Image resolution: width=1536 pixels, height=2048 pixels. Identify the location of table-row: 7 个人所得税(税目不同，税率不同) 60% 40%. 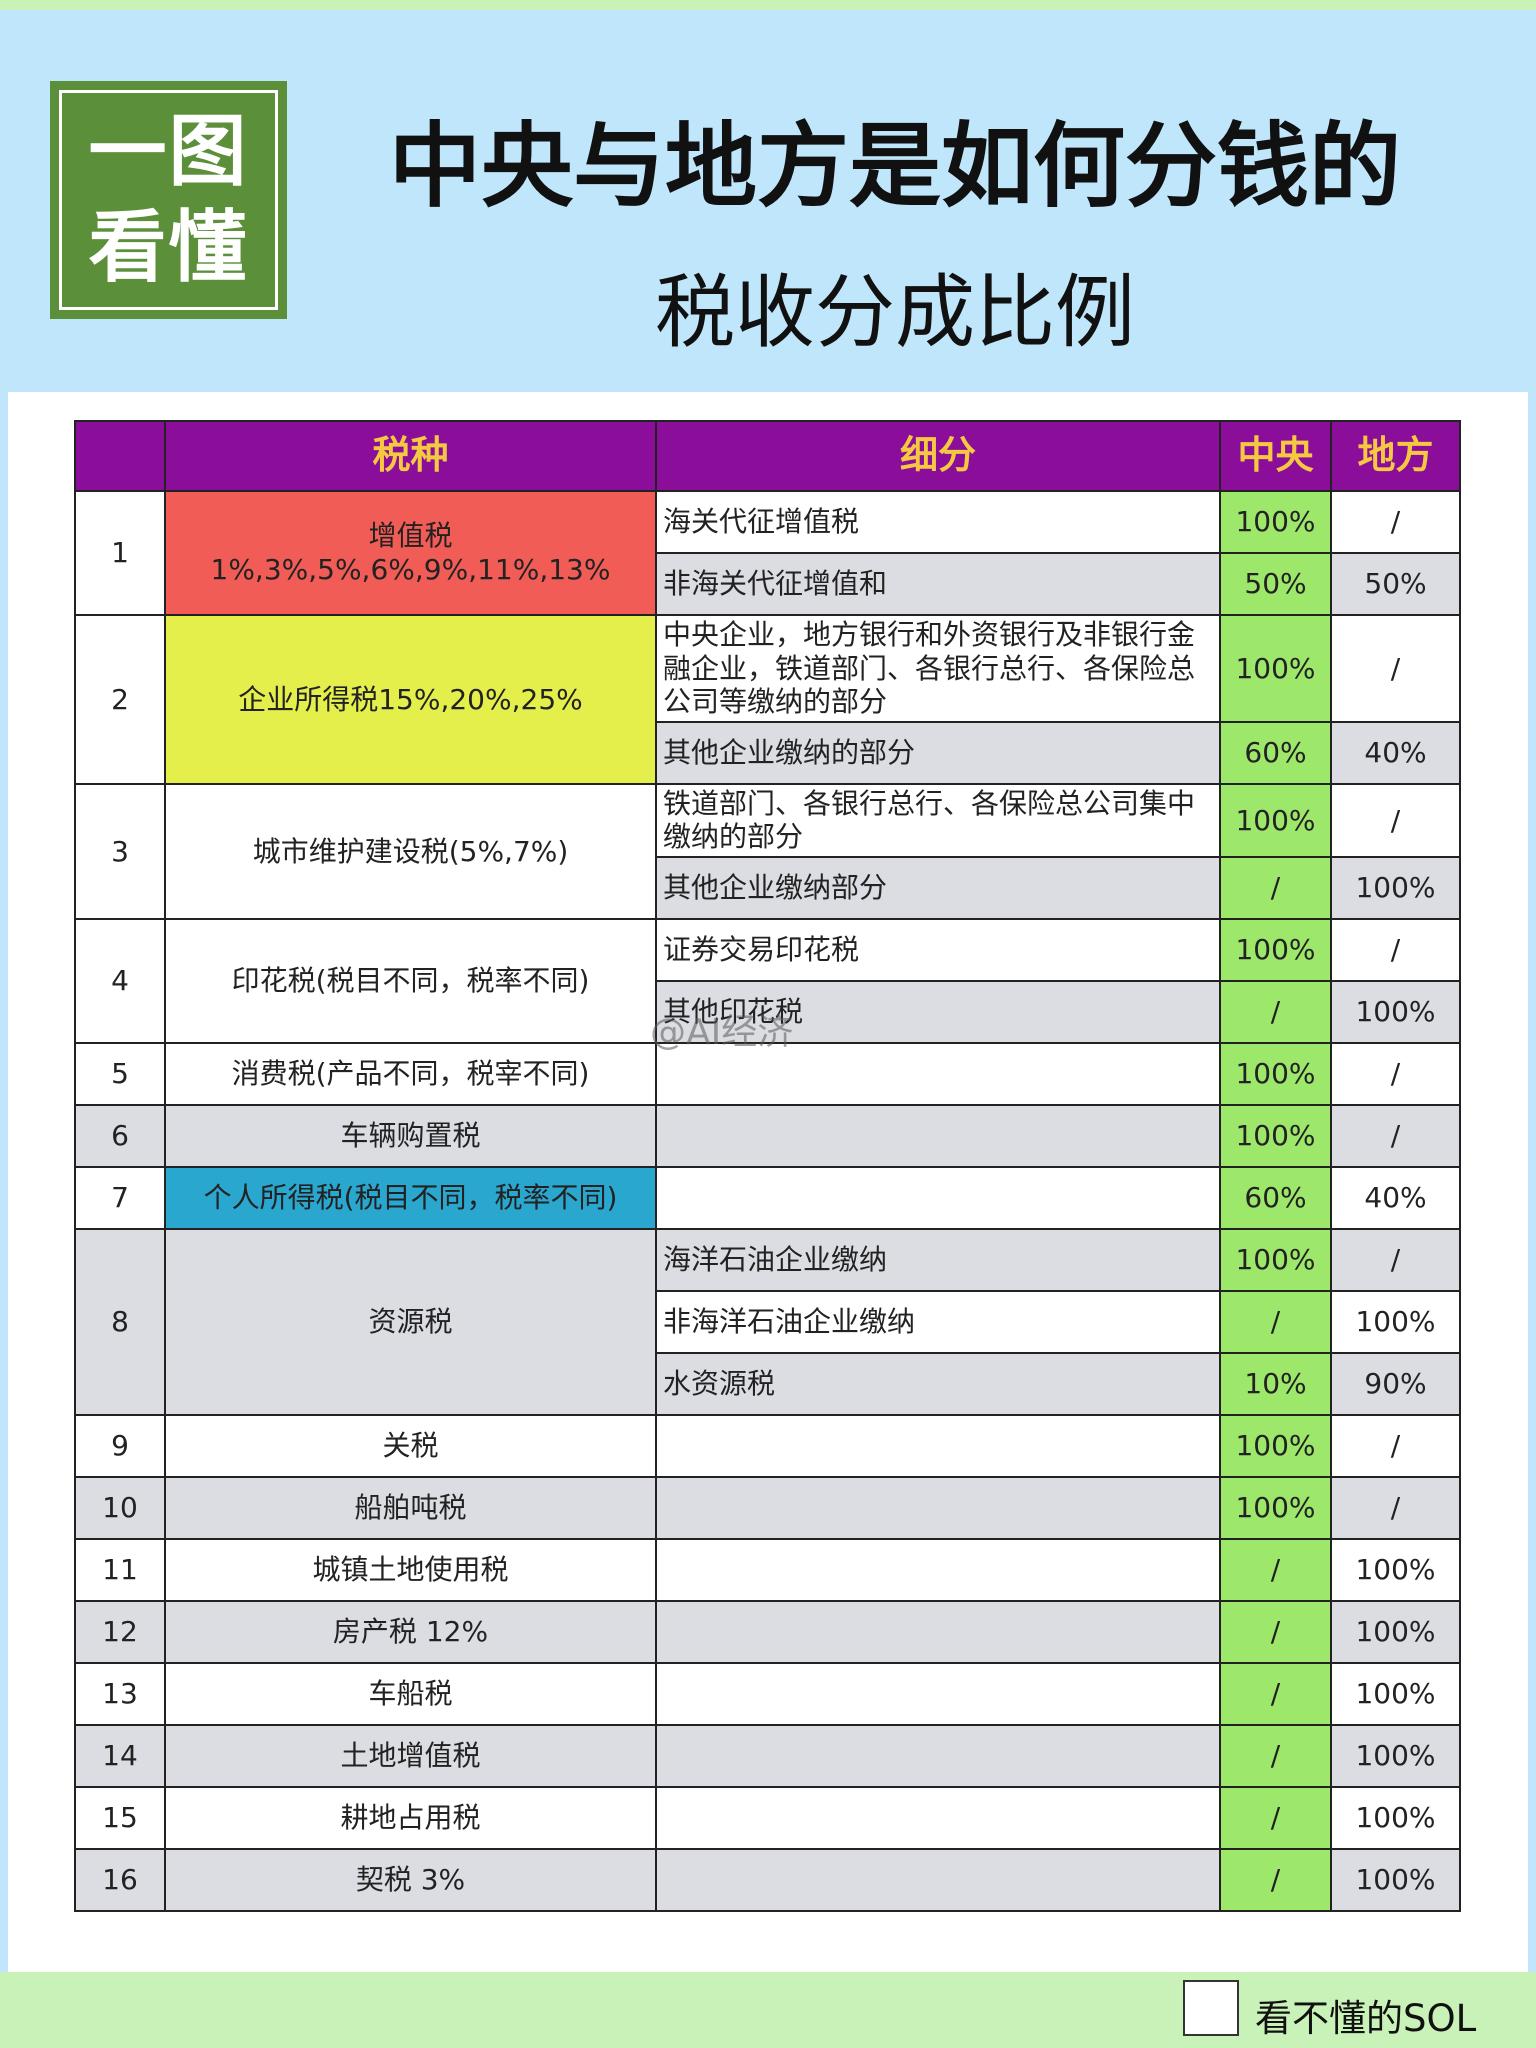
(767, 1197).